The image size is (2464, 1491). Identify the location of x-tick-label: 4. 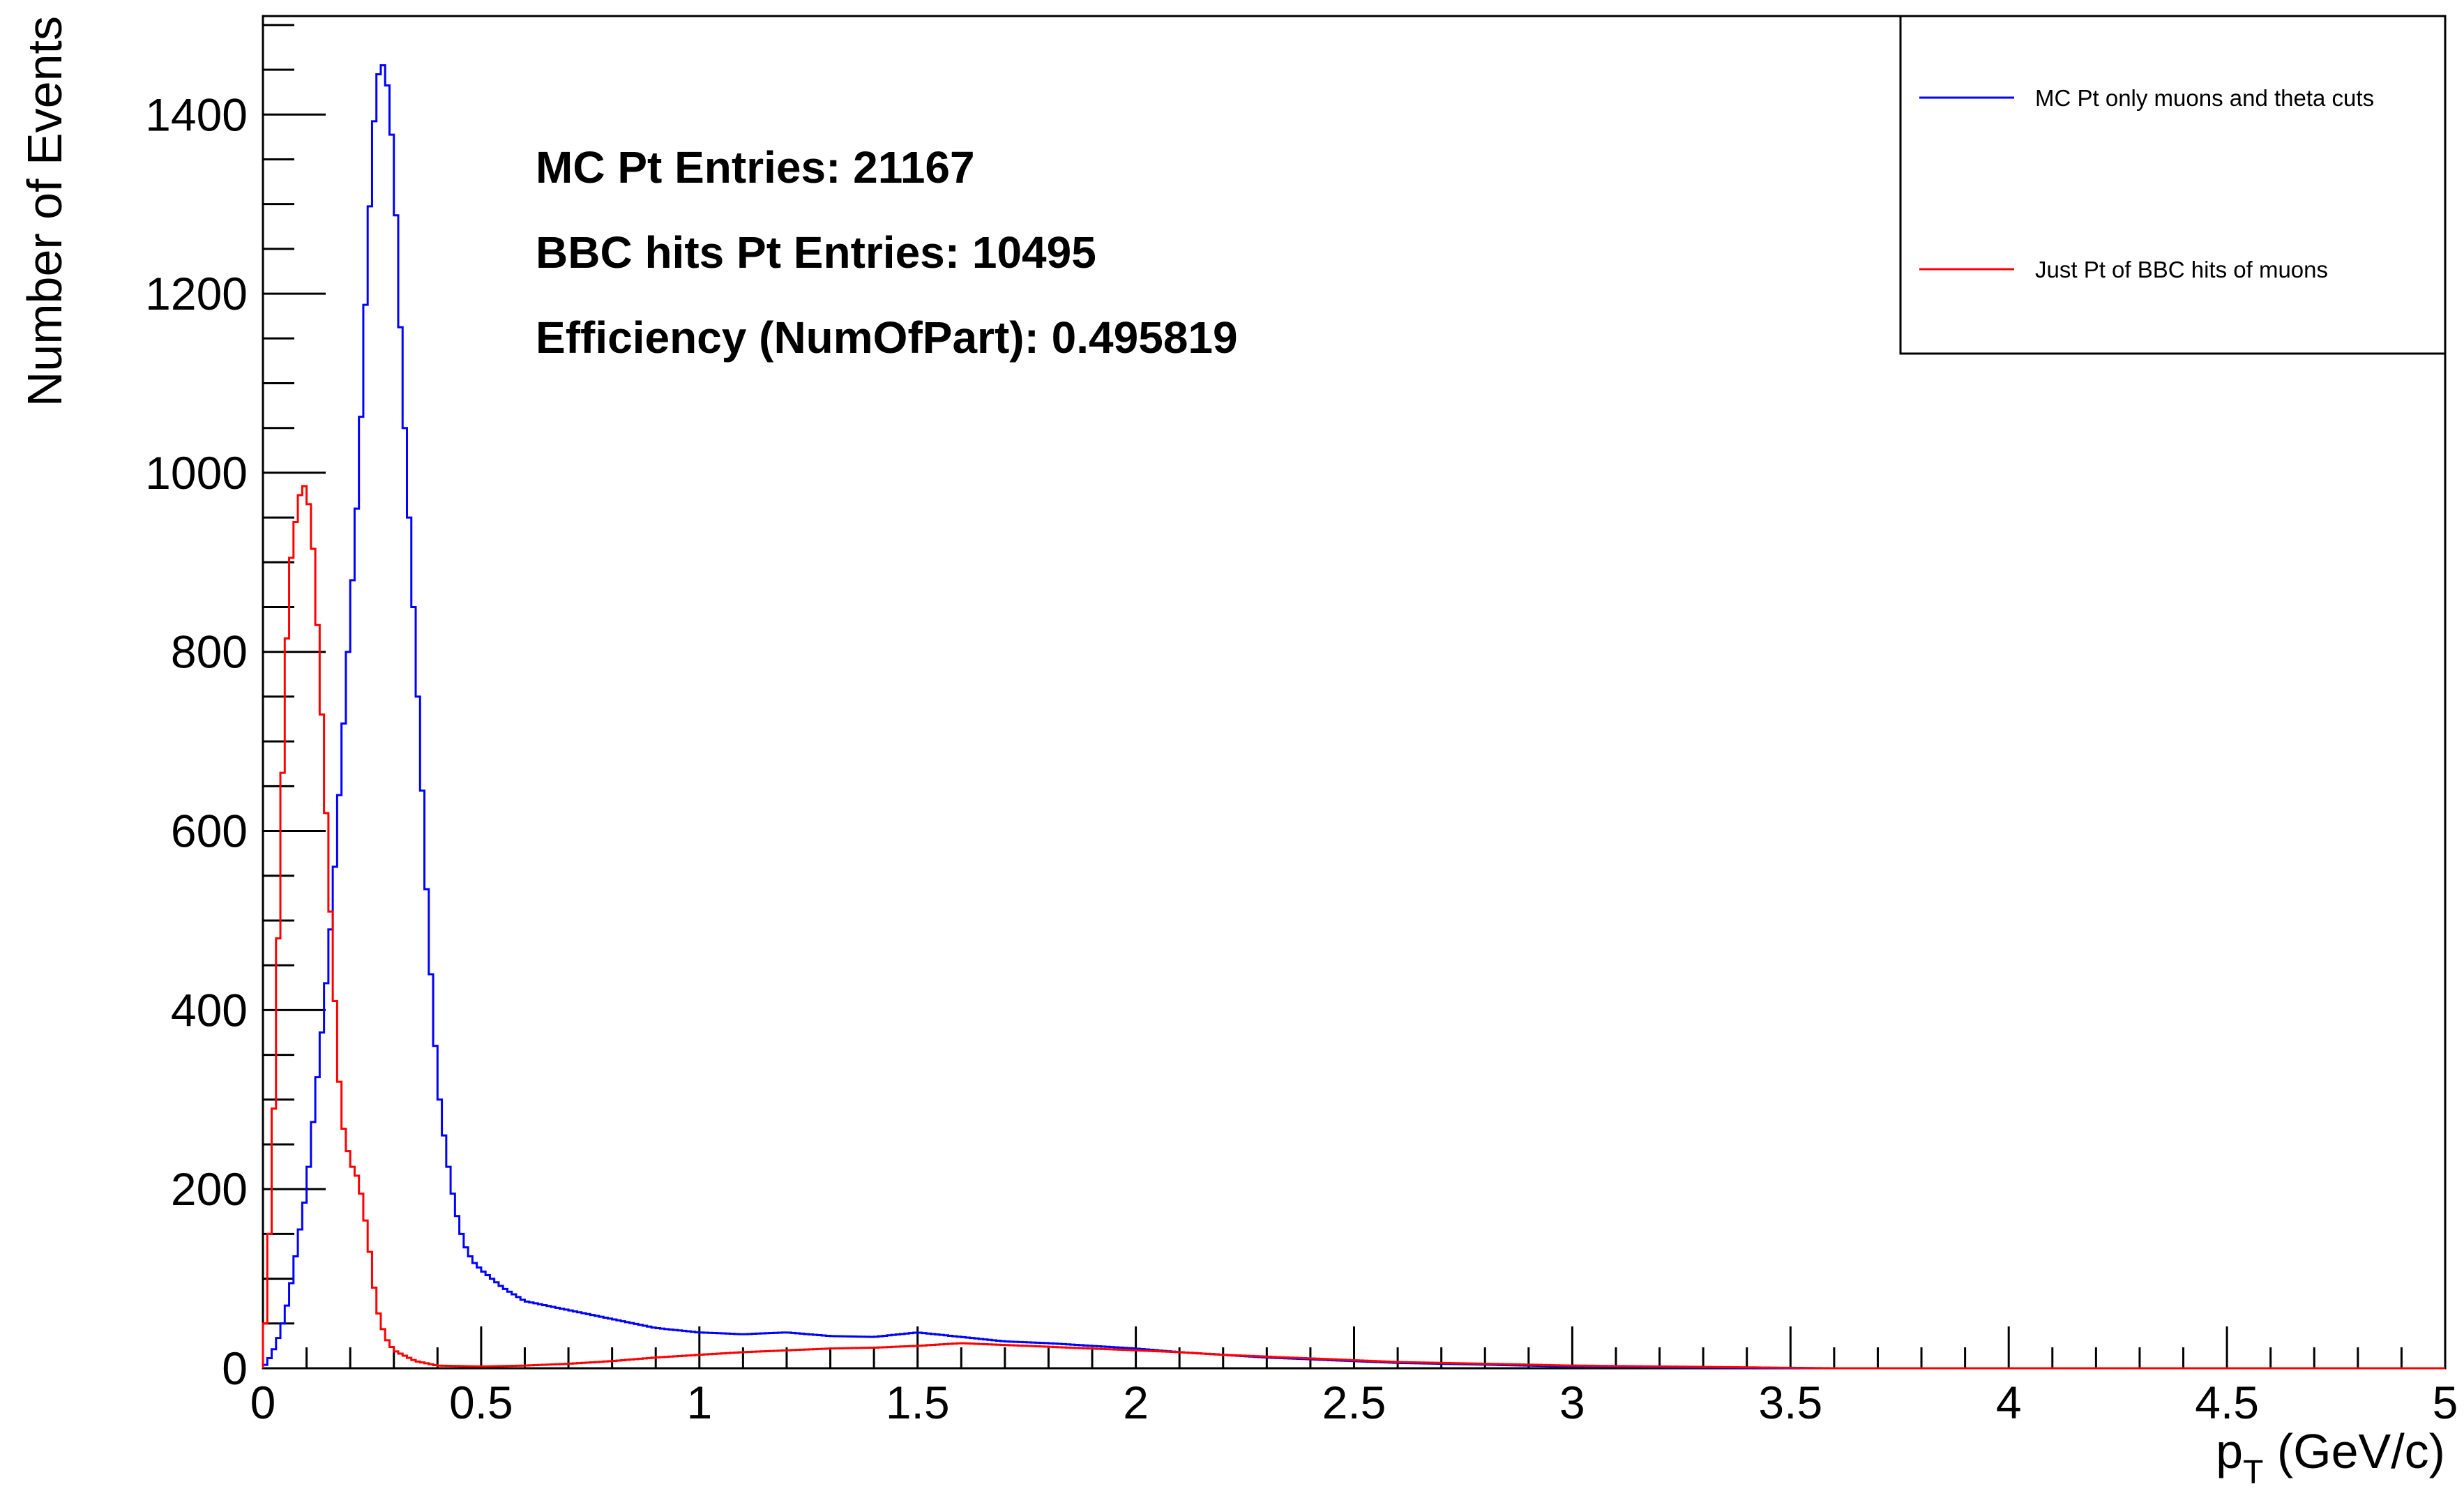
(2009, 1402).